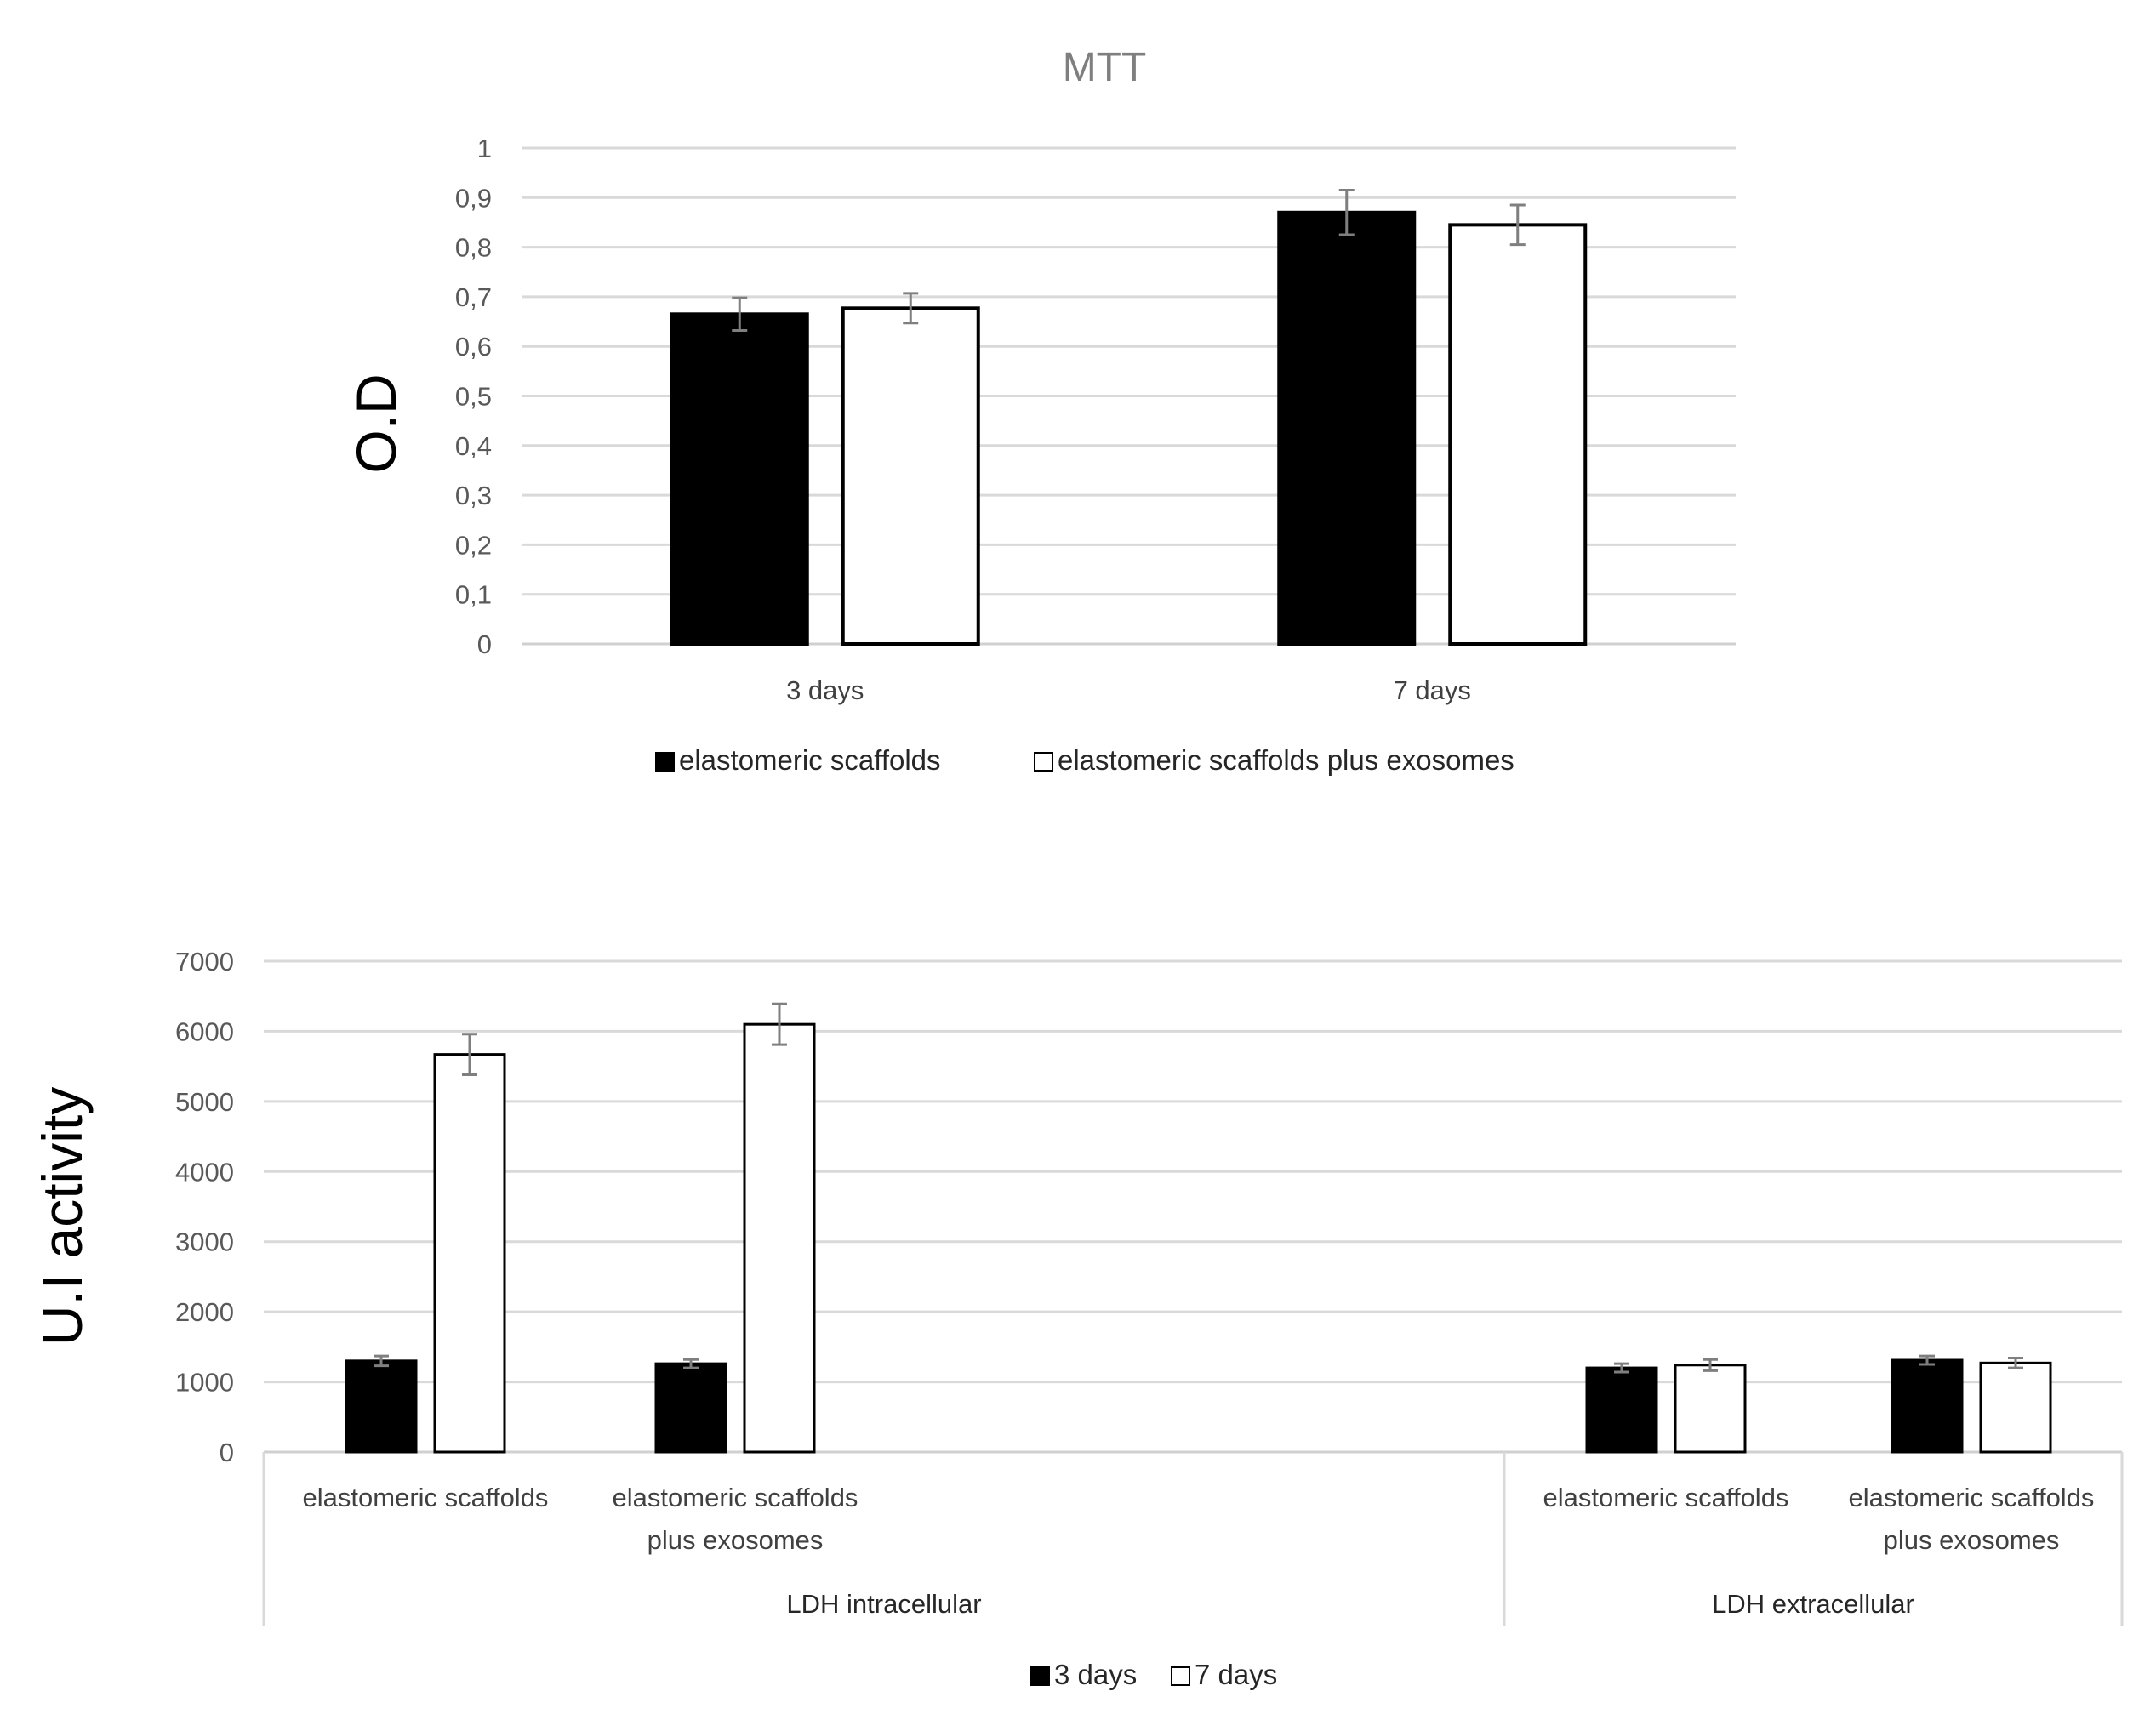 Image resolution: width=2156 pixels, height=1714 pixels. I want to click on legend-label-elastomeric-scaffolds: elastomeric scaffolds, so click(810, 760).